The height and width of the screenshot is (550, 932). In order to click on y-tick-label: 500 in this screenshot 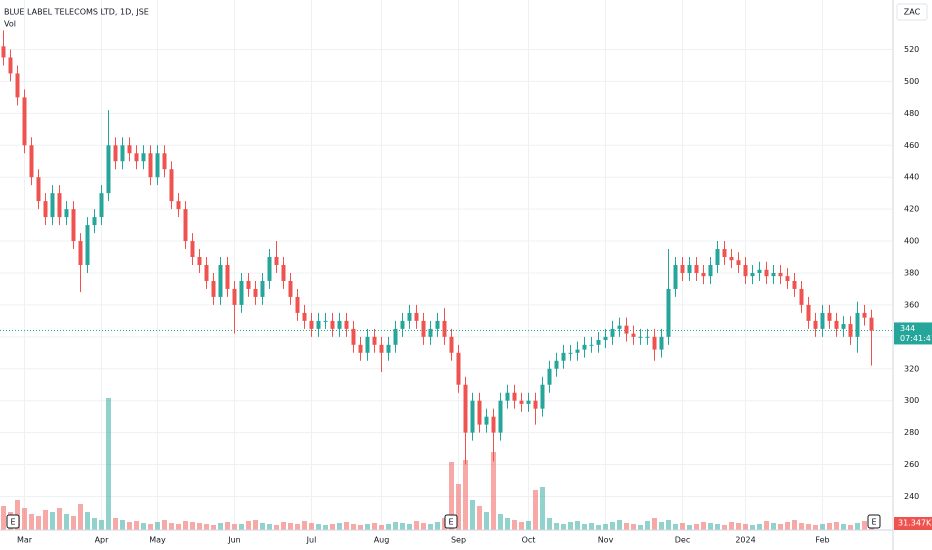, I will do `click(911, 81)`.